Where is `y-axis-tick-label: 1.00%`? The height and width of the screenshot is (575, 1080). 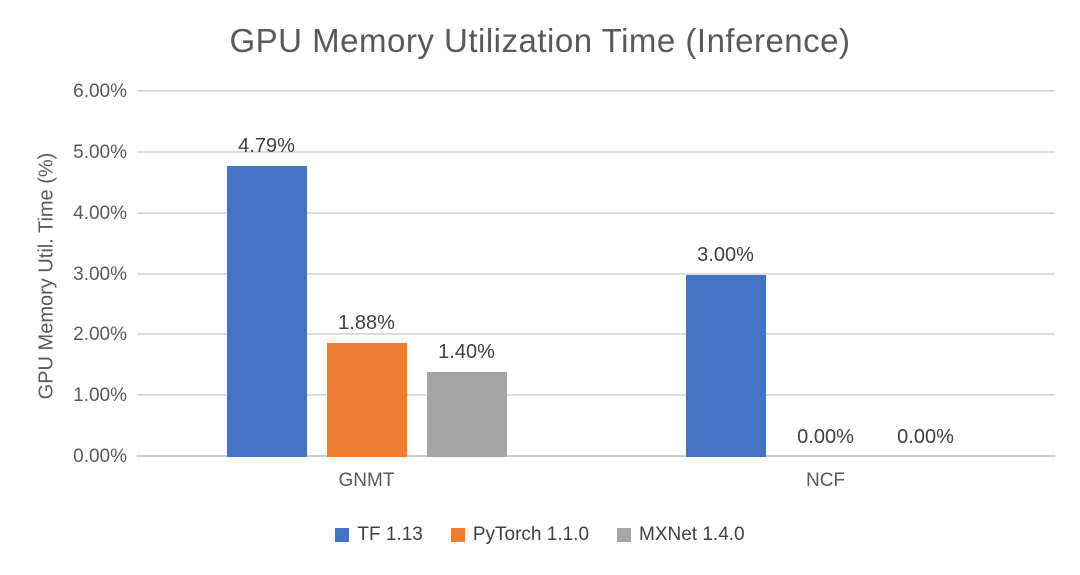
y-axis-tick-label: 1.00% is located at coordinates (100, 396).